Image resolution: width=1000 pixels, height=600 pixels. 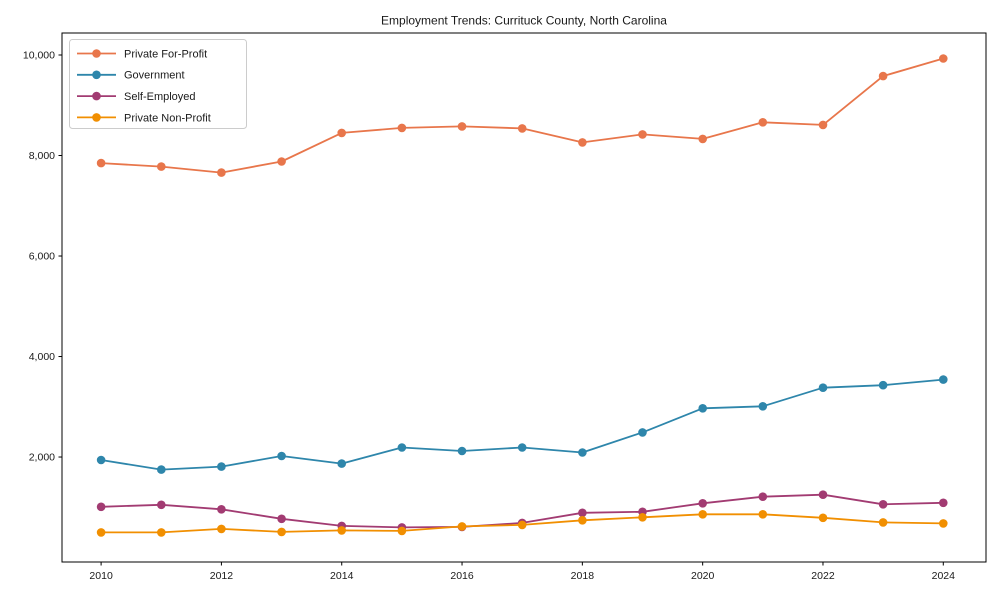 What do you see at coordinates (944, 576) in the screenshot?
I see `x-tick-label: 2024` at bounding box center [944, 576].